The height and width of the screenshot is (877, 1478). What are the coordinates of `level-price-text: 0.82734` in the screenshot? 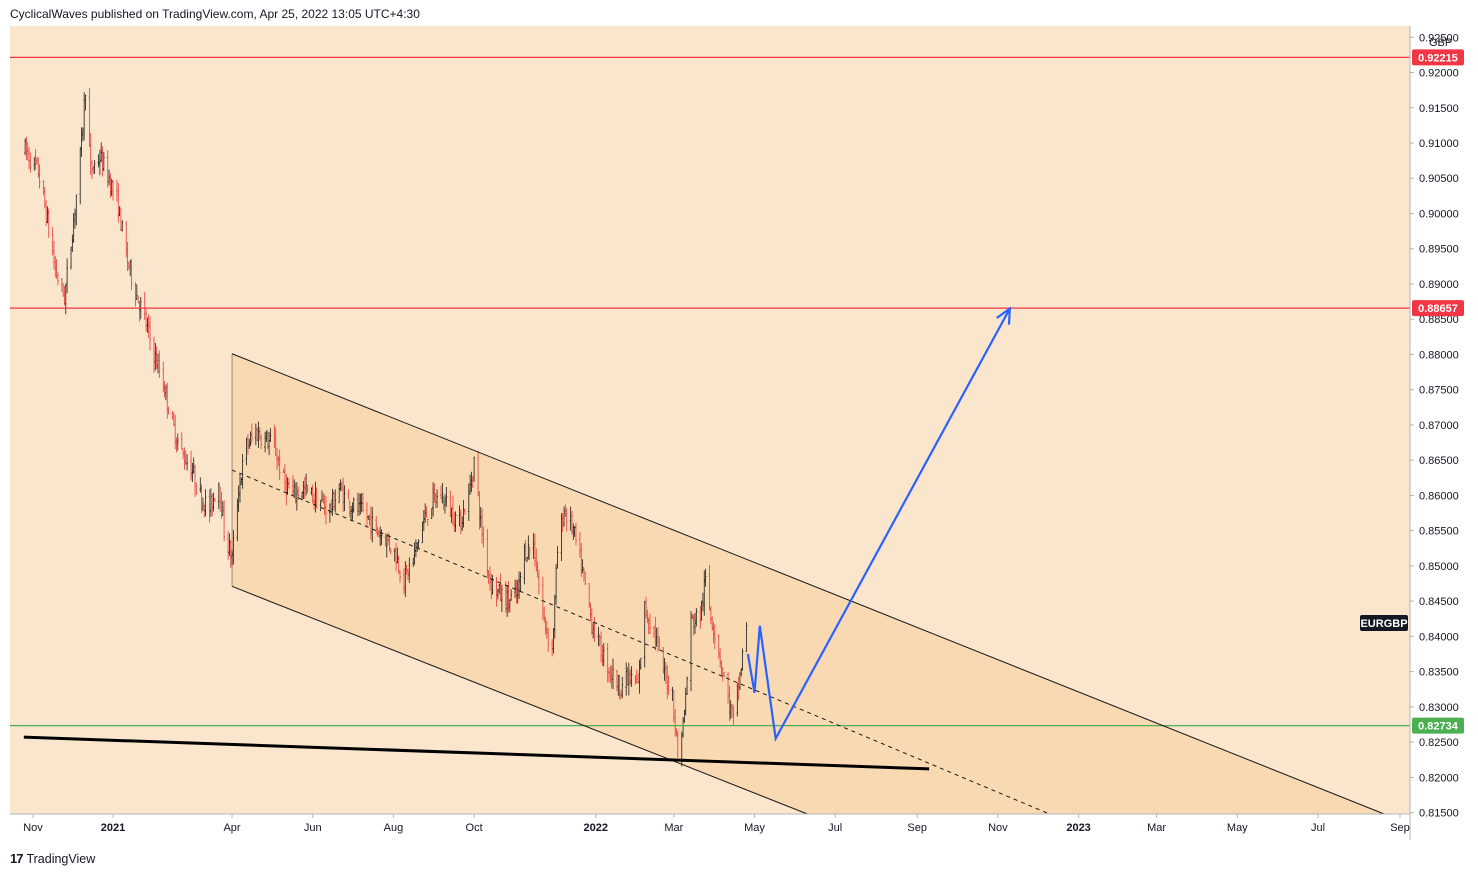 It's located at (1438, 727).